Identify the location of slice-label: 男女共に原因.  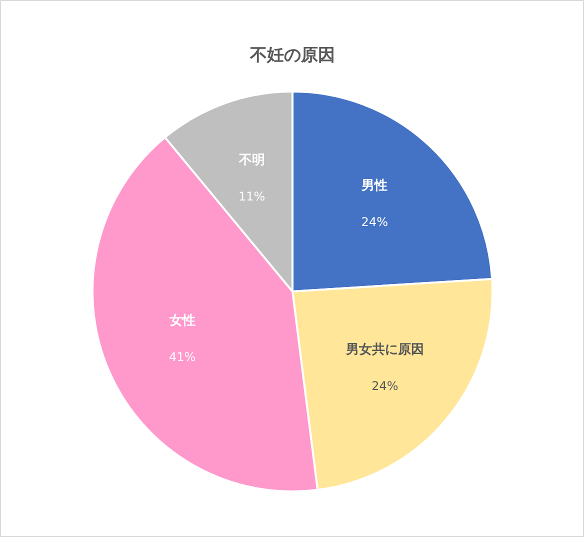
(384, 350).